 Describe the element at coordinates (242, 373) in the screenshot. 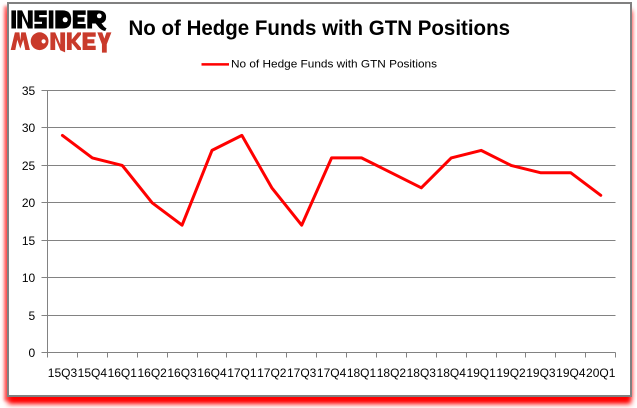

I see `svg-text: 17Q1` at that location.